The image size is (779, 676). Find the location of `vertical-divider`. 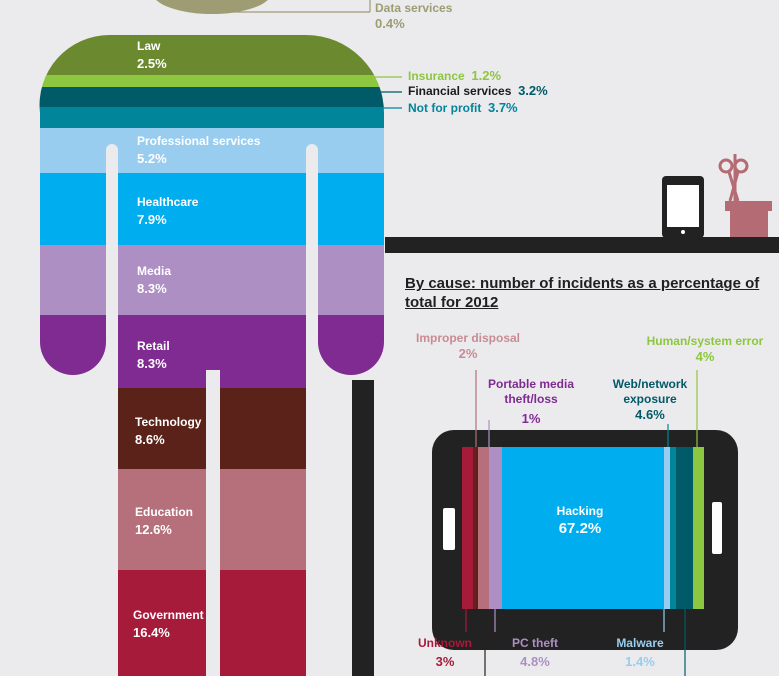

vertical-divider is located at coordinates (363, 528).